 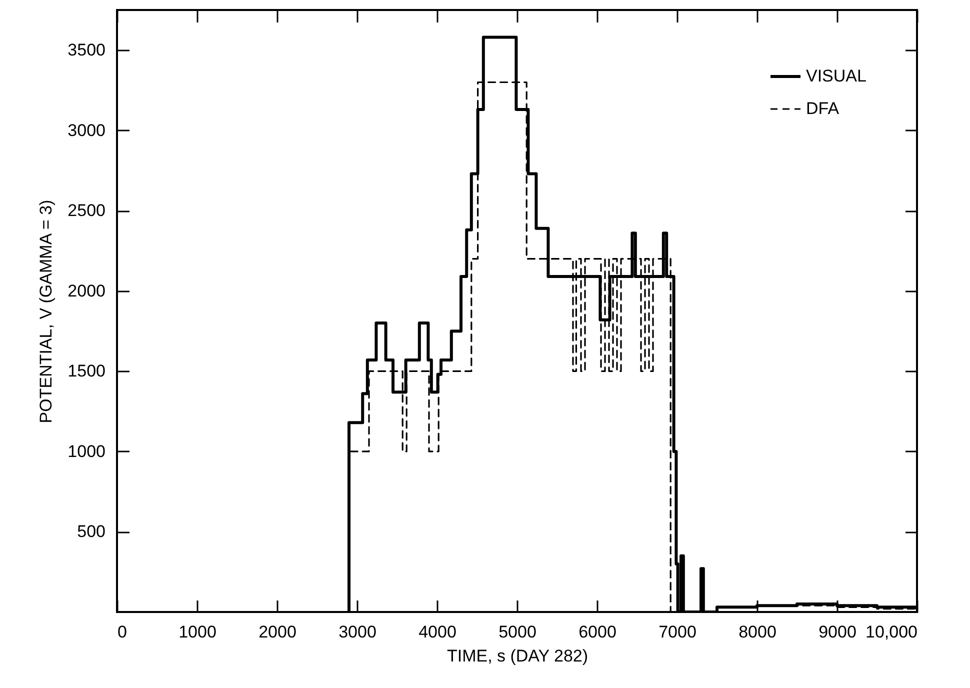 I want to click on y-tick-label: 500, so click(x=91, y=532).